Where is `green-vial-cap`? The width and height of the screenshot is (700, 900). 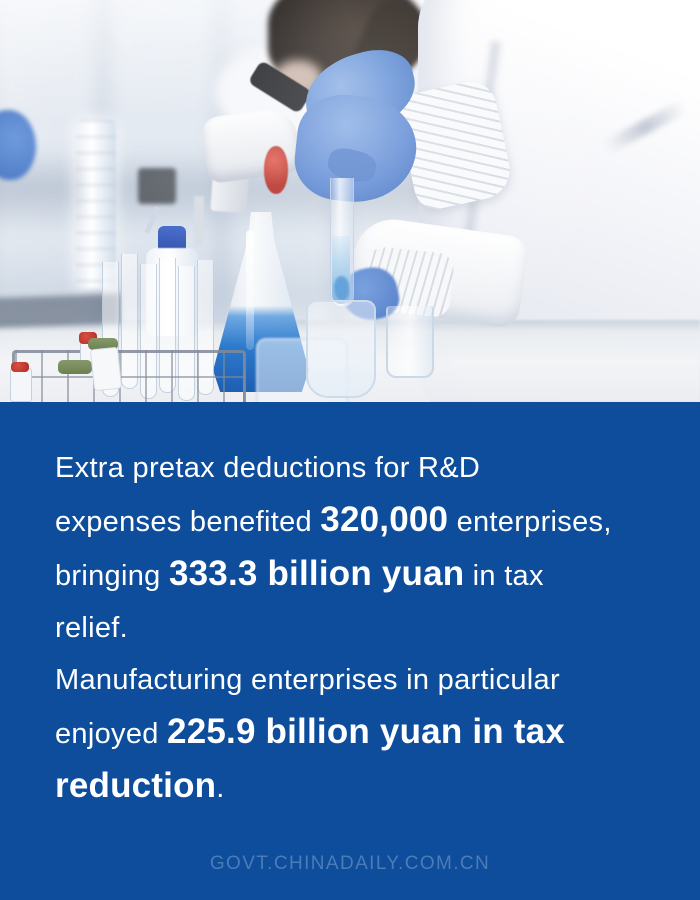
green-vial-cap is located at coordinates (75, 367).